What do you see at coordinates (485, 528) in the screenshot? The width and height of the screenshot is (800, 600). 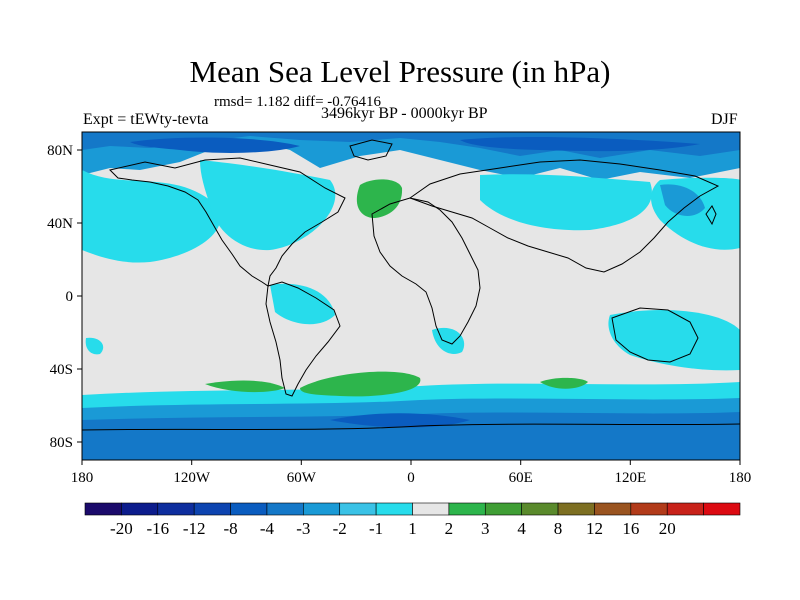 I see `colorbar-label: 3` at bounding box center [485, 528].